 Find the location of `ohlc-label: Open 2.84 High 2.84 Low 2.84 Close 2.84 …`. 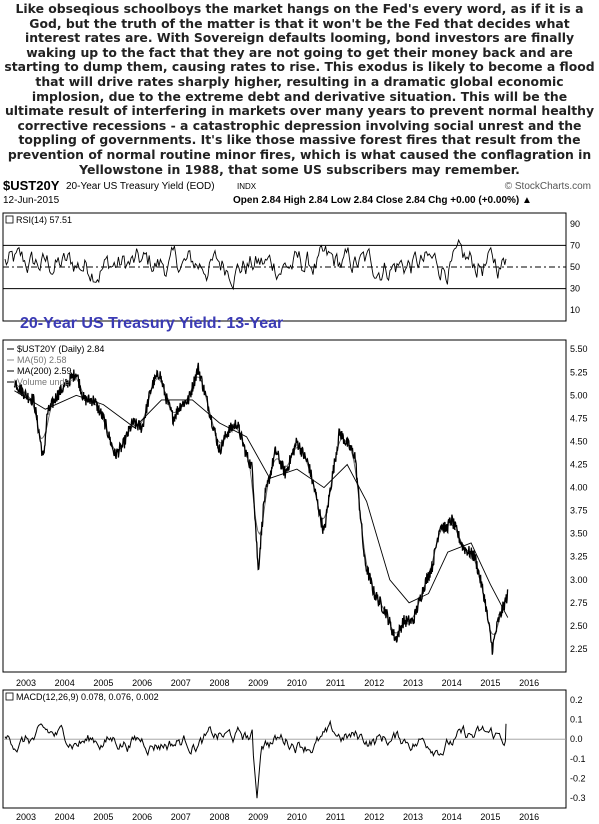

ohlc-label: Open 2.84 High 2.84 Low 2.84 Close 2.84 … is located at coordinates (382, 200).